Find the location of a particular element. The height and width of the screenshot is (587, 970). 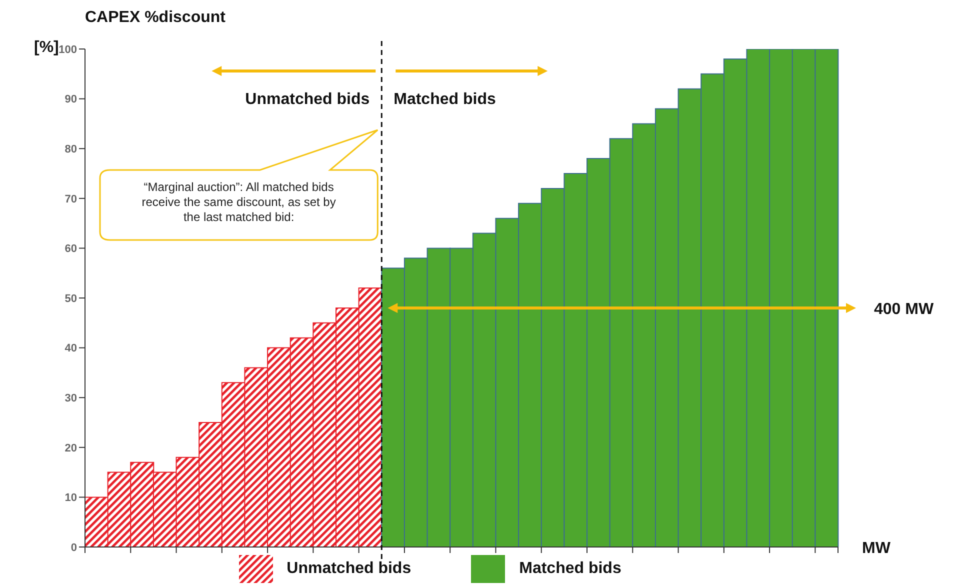

y-axis-title: [%] is located at coordinates (46, 47).